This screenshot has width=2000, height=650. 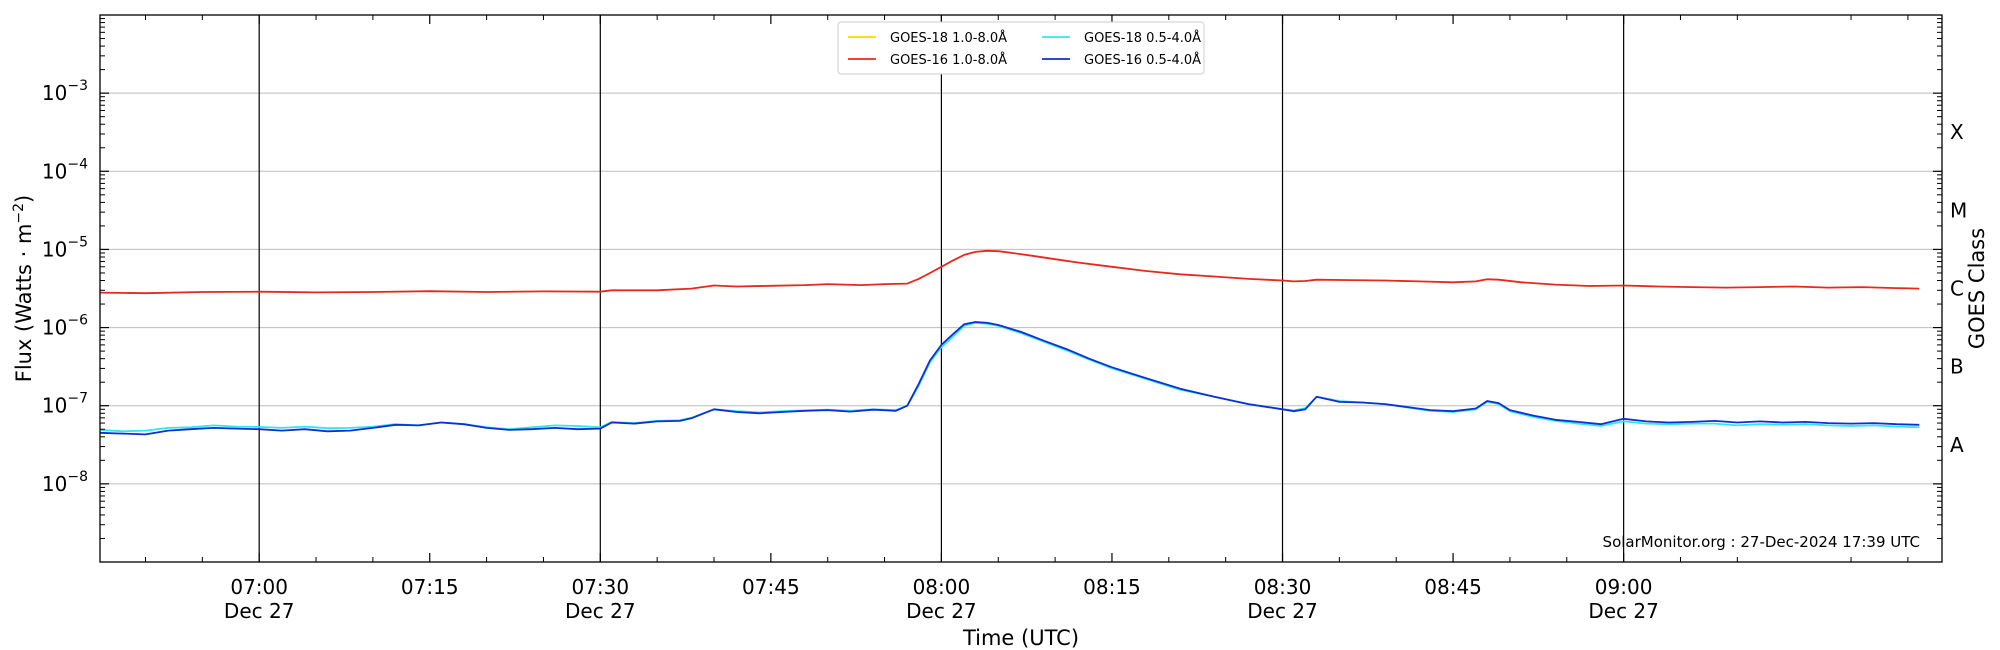 I want to click on x-tick-label: 08:45, so click(x=1453, y=587).